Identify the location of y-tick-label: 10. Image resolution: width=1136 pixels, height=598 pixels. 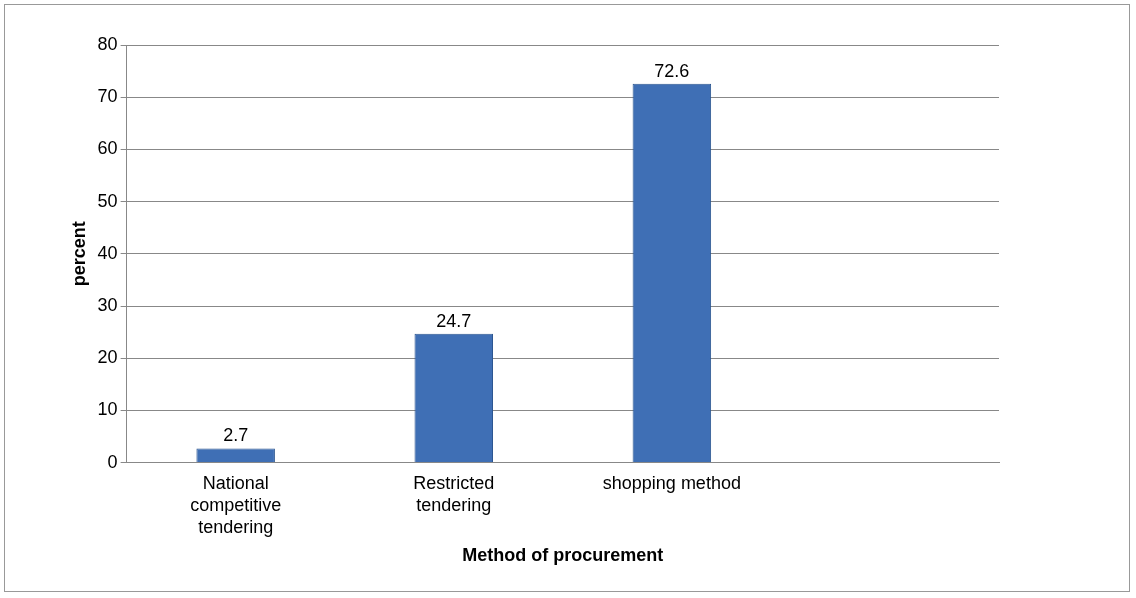
(107, 409).